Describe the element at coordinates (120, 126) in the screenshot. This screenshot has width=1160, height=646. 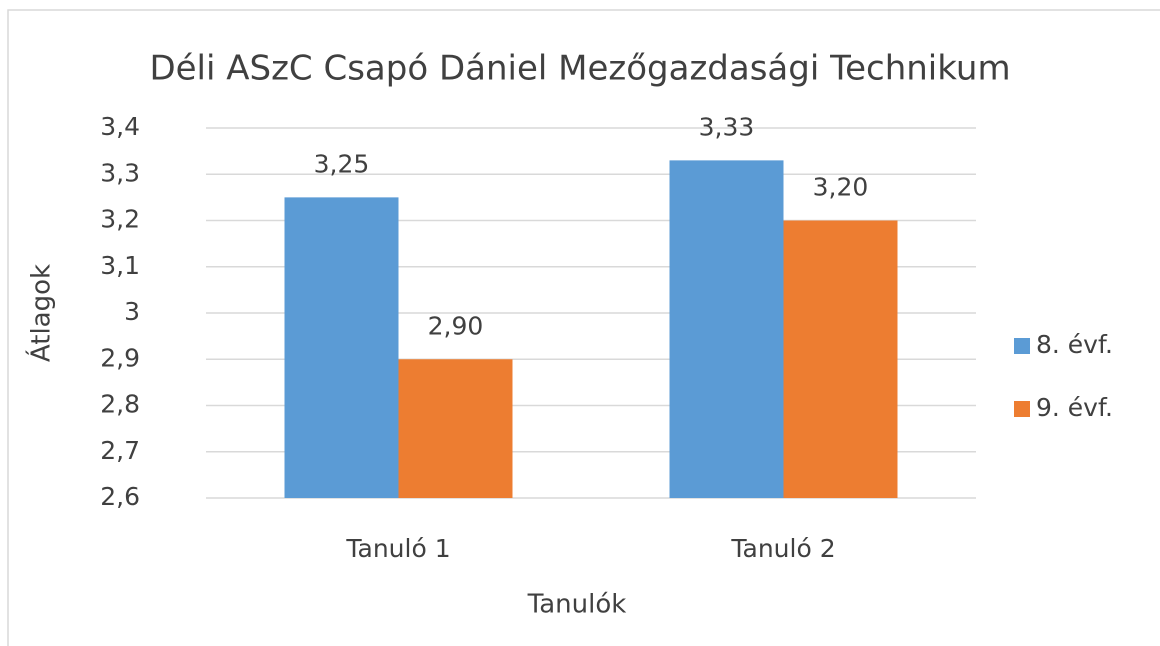
I see `y-tick-label: 3,4` at that location.